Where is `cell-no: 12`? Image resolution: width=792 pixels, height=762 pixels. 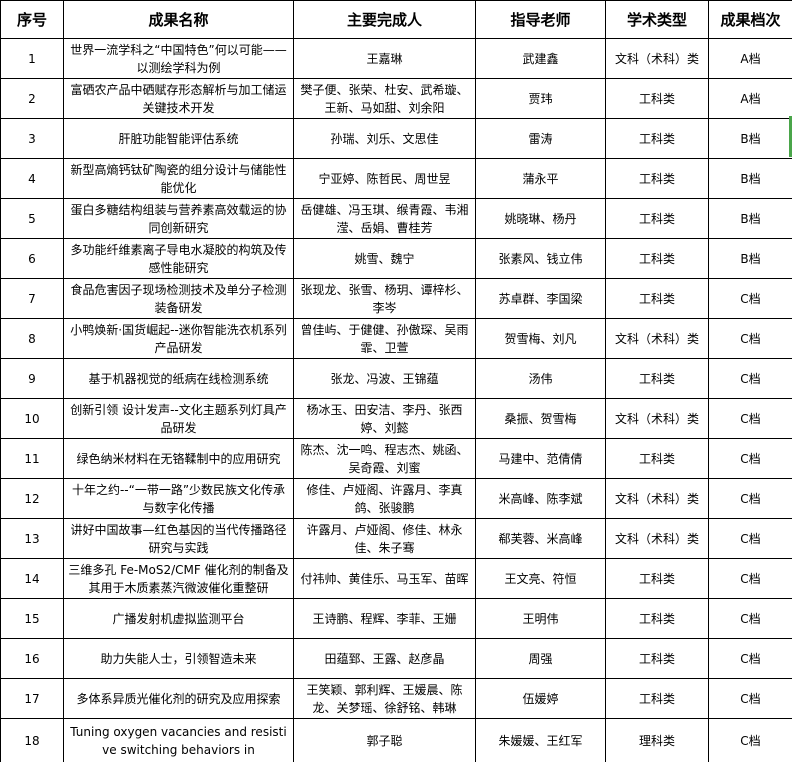
cell-no: 12 is located at coordinates (32, 498).